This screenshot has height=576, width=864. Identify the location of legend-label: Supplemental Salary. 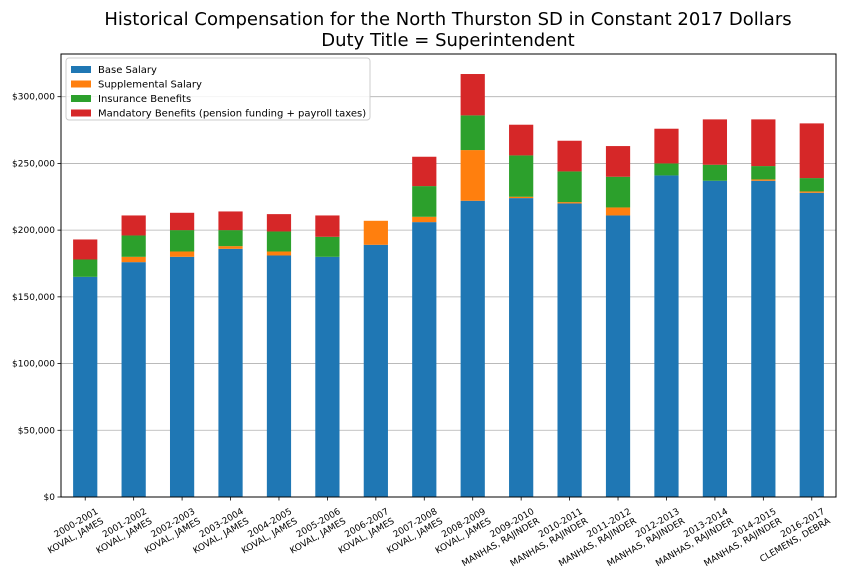
(150, 85).